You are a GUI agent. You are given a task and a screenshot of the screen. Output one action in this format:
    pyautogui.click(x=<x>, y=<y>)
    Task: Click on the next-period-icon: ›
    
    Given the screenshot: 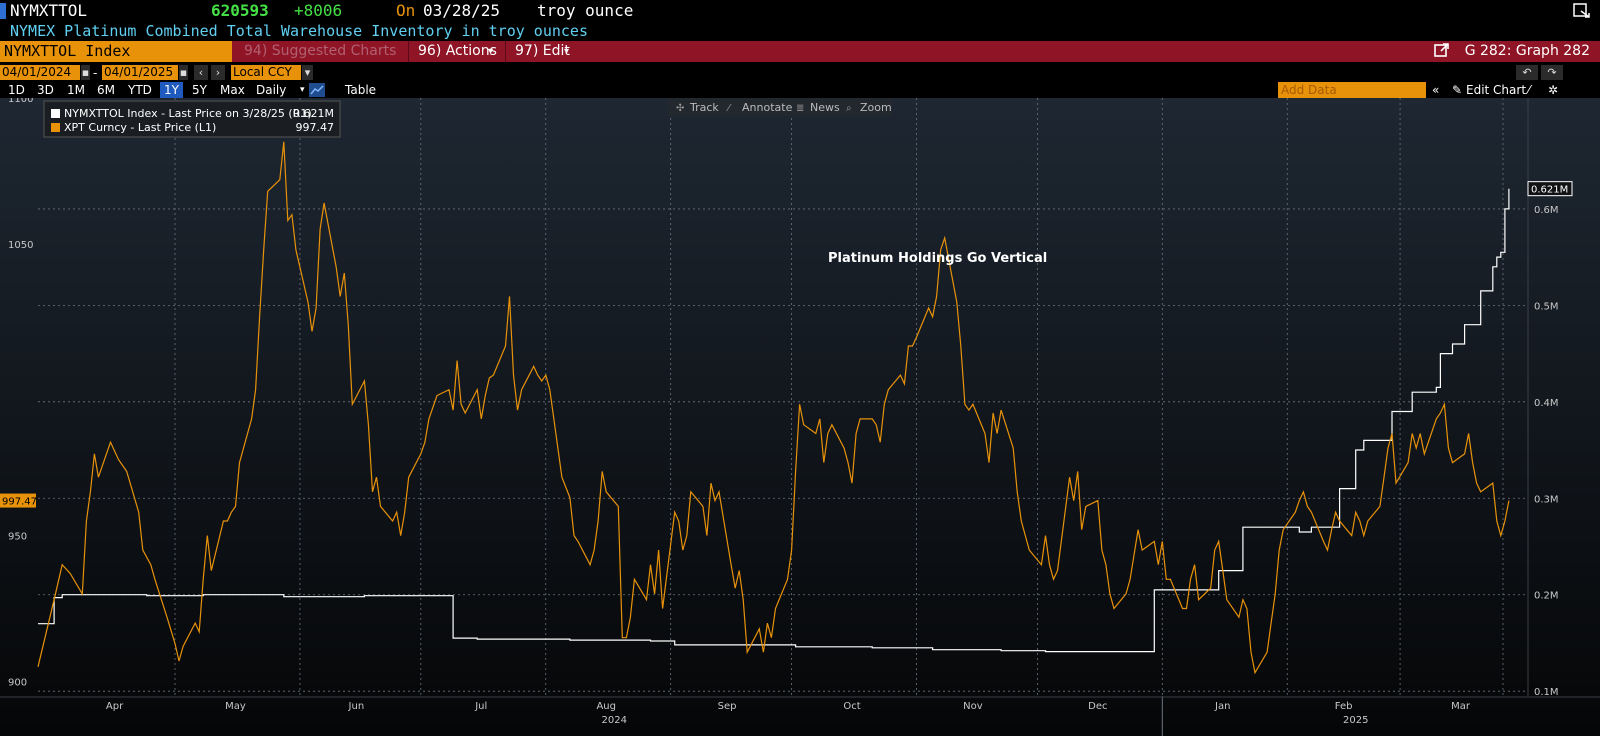 What is the action you would take?
    pyautogui.click(x=218, y=72)
    